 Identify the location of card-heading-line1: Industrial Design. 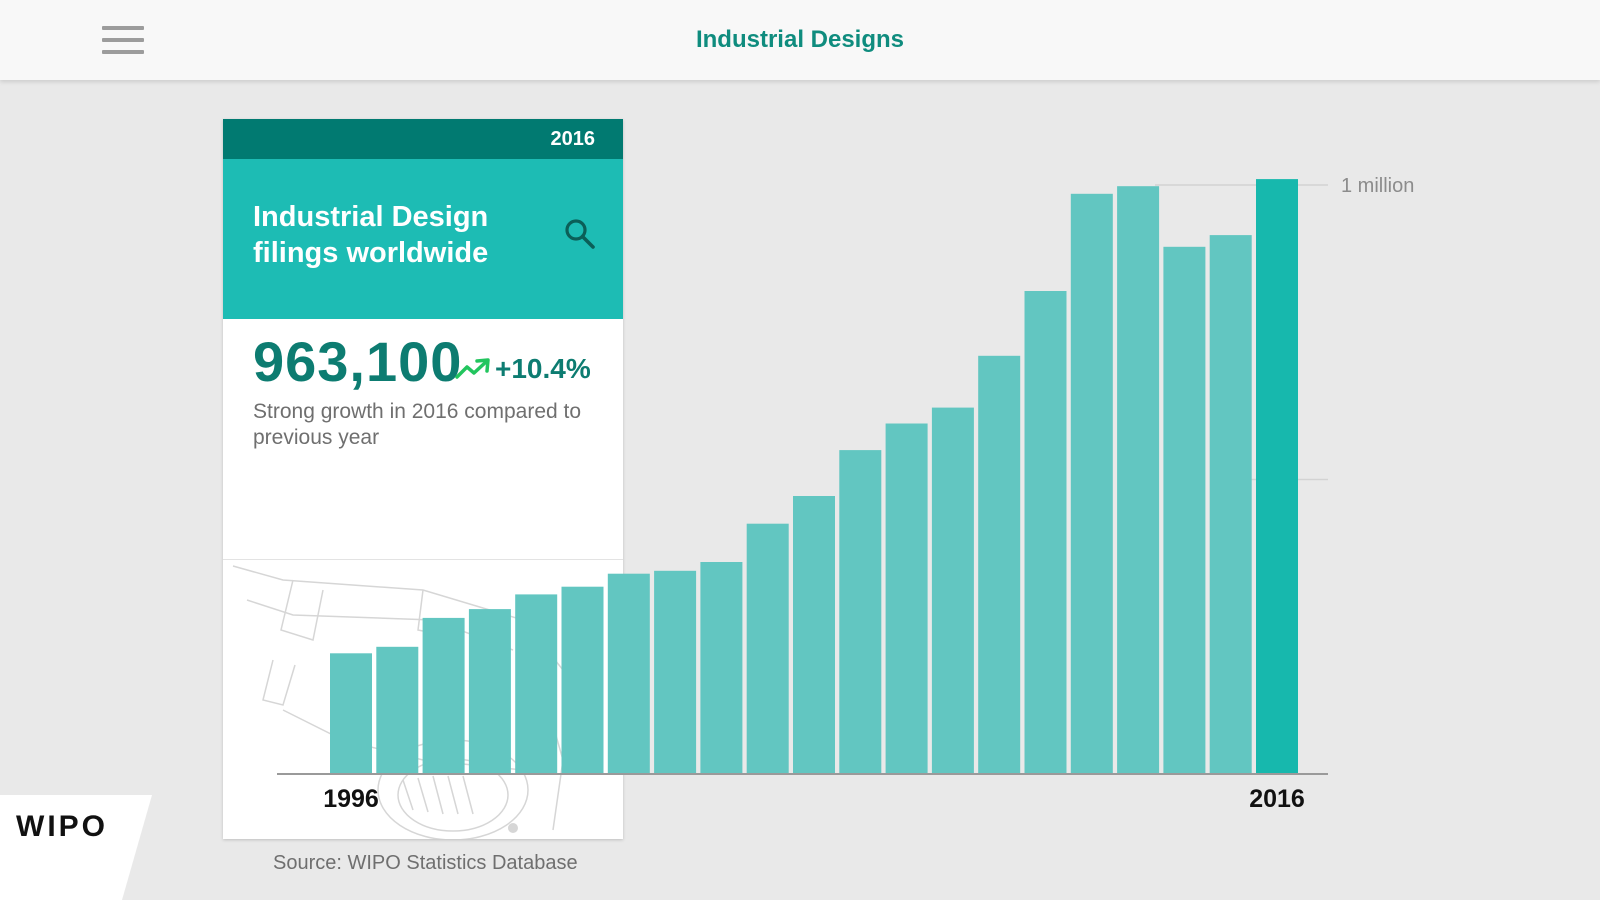
(371, 217).